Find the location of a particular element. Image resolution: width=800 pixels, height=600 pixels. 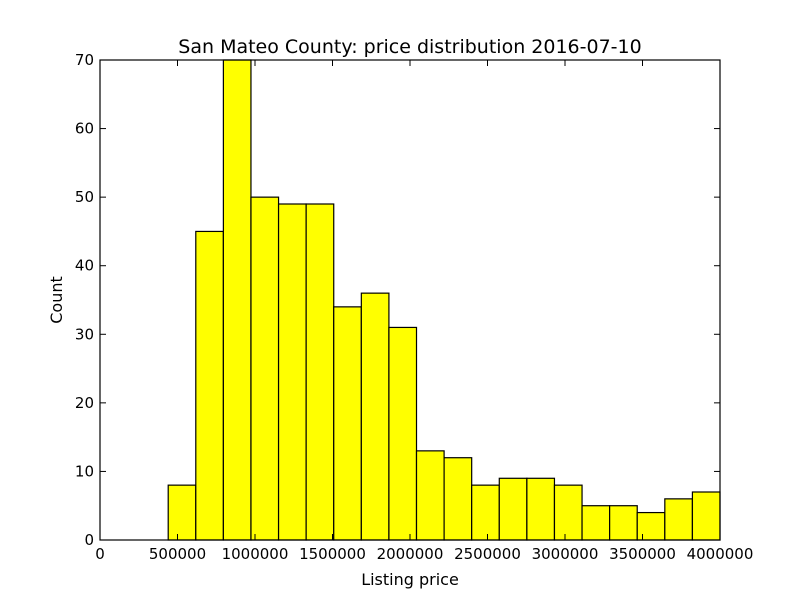

y-tick-label: 30 is located at coordinates (84, 334).